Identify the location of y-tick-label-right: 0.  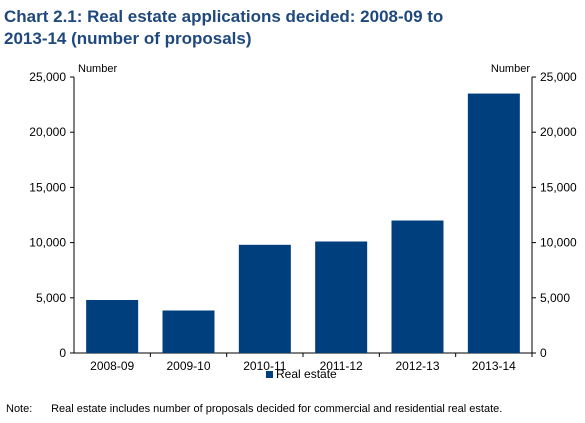
(543, 353).